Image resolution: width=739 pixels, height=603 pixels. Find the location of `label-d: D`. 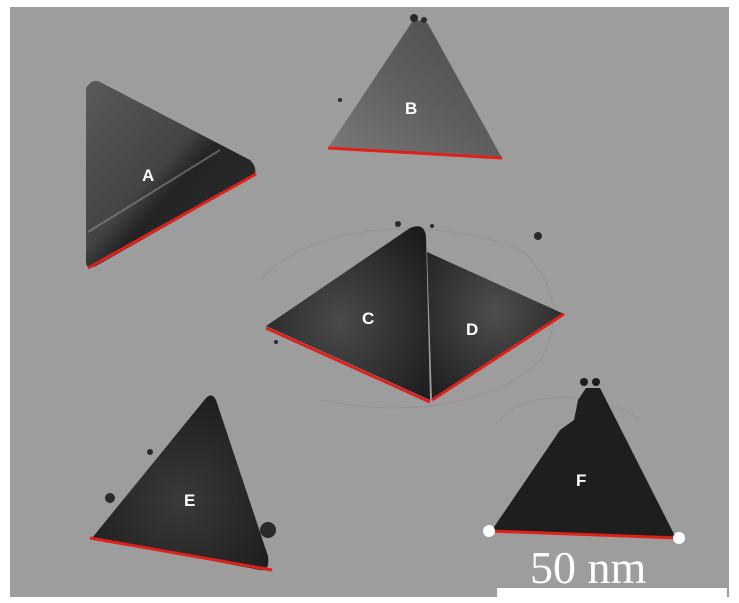

label-d: D is located at coordinates (472, 329).